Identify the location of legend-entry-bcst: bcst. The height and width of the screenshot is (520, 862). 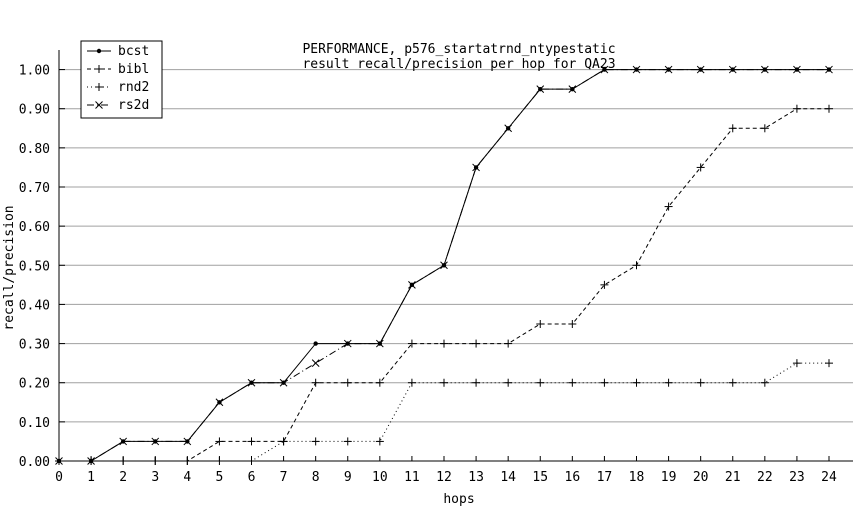
(118, 51).